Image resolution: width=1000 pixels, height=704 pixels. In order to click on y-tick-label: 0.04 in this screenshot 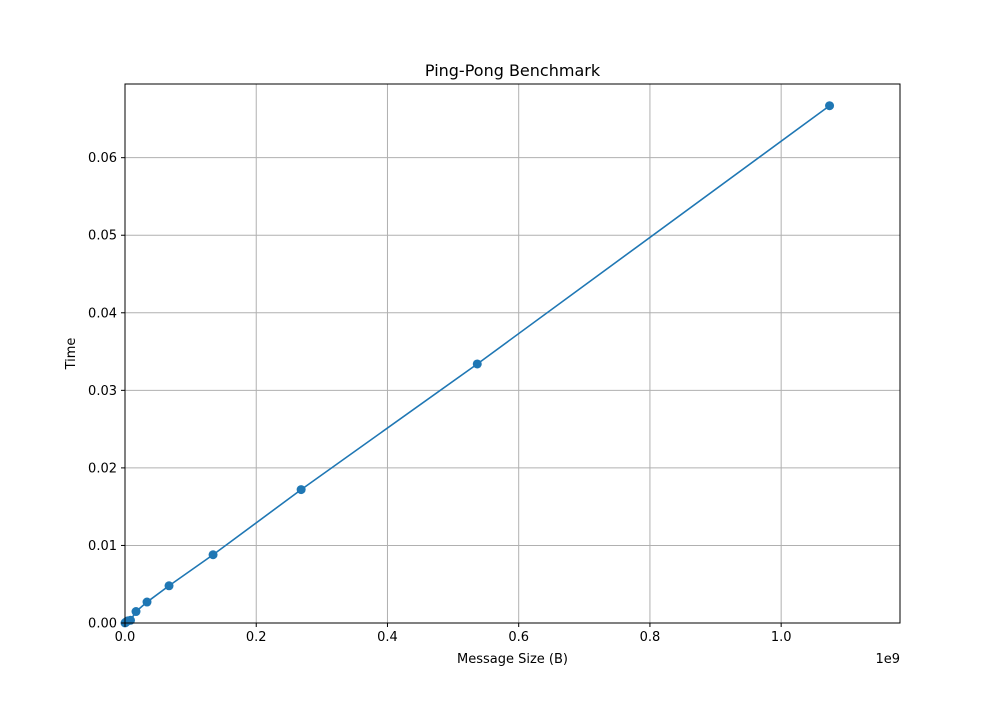, I will do `click(102, 313)`.